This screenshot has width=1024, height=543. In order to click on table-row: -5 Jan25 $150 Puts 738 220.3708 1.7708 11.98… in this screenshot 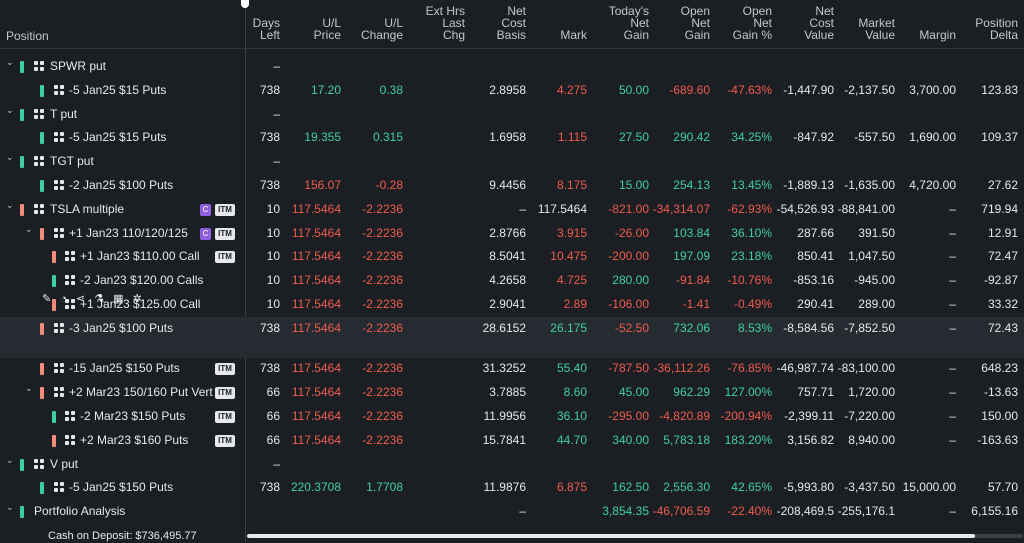, I will do `click(512, 488)`.